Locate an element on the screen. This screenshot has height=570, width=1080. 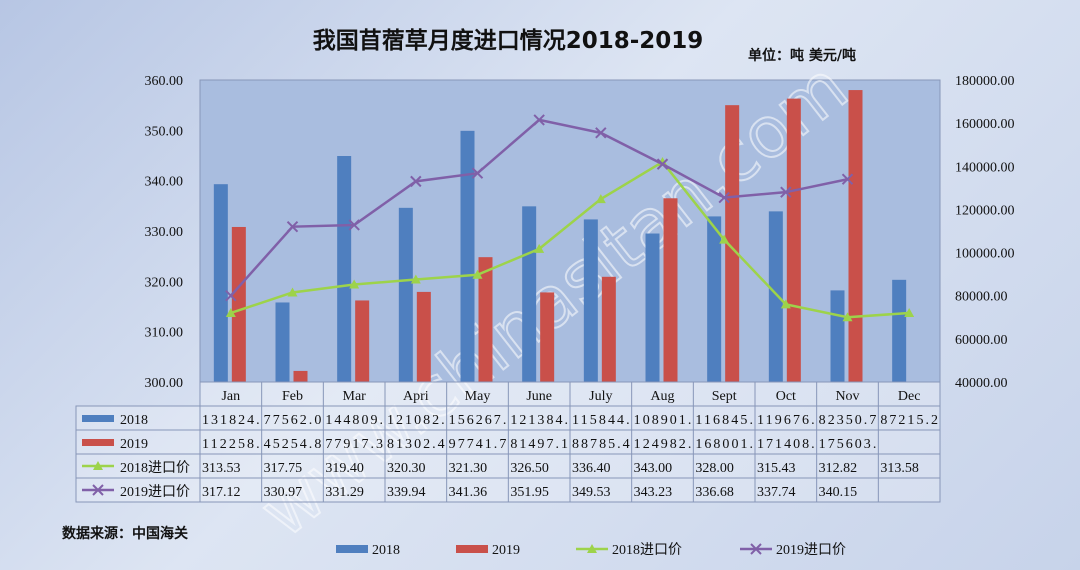
table-cell: 115844. is located at coordinates (601, 420).